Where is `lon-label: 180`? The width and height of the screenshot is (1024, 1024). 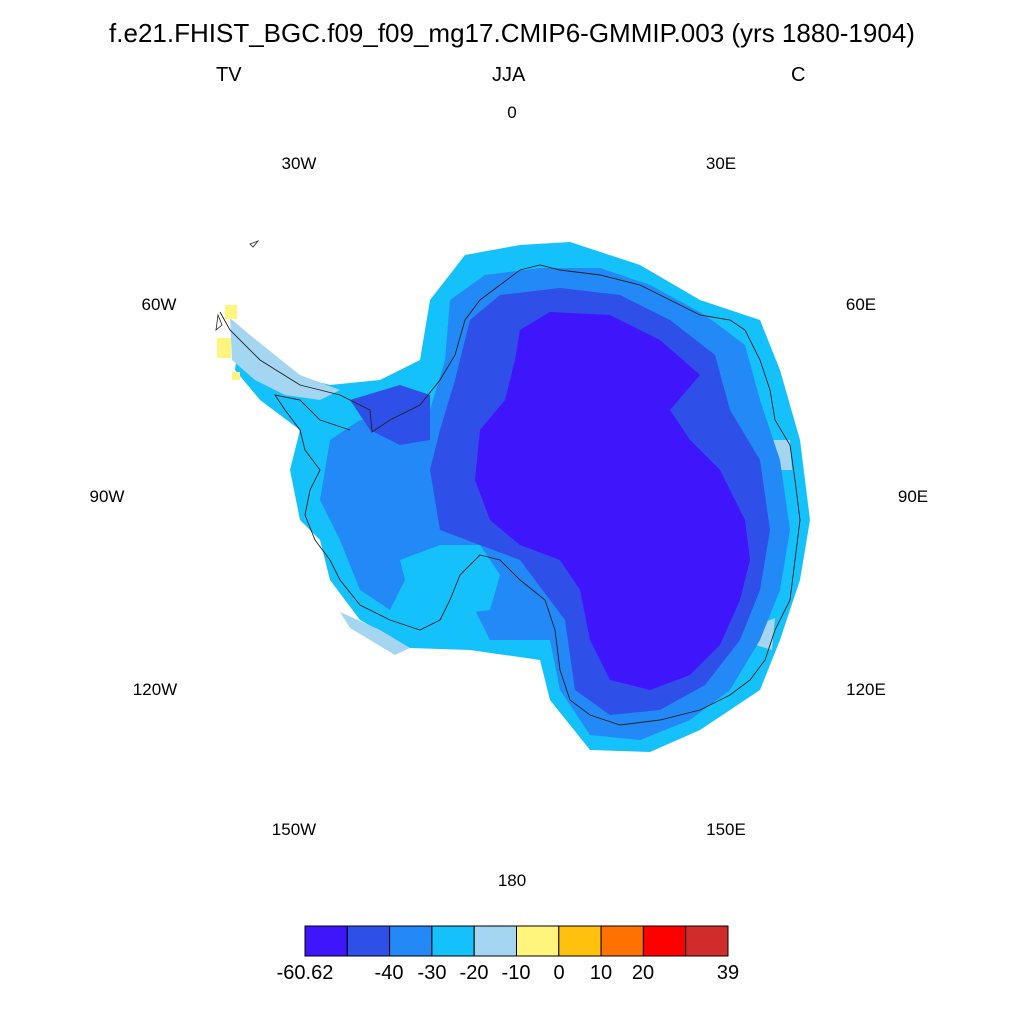
lon-label: 180 is located at coordinates (512, 880).